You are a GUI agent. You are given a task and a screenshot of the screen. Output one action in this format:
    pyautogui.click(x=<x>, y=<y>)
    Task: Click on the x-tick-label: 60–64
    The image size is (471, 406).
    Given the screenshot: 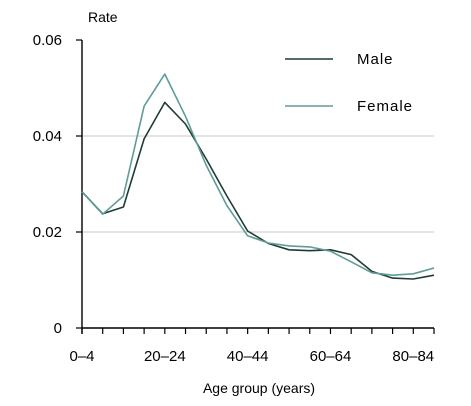 What is the action you would take?
    pyautogui.click(x=331, y=356)
    